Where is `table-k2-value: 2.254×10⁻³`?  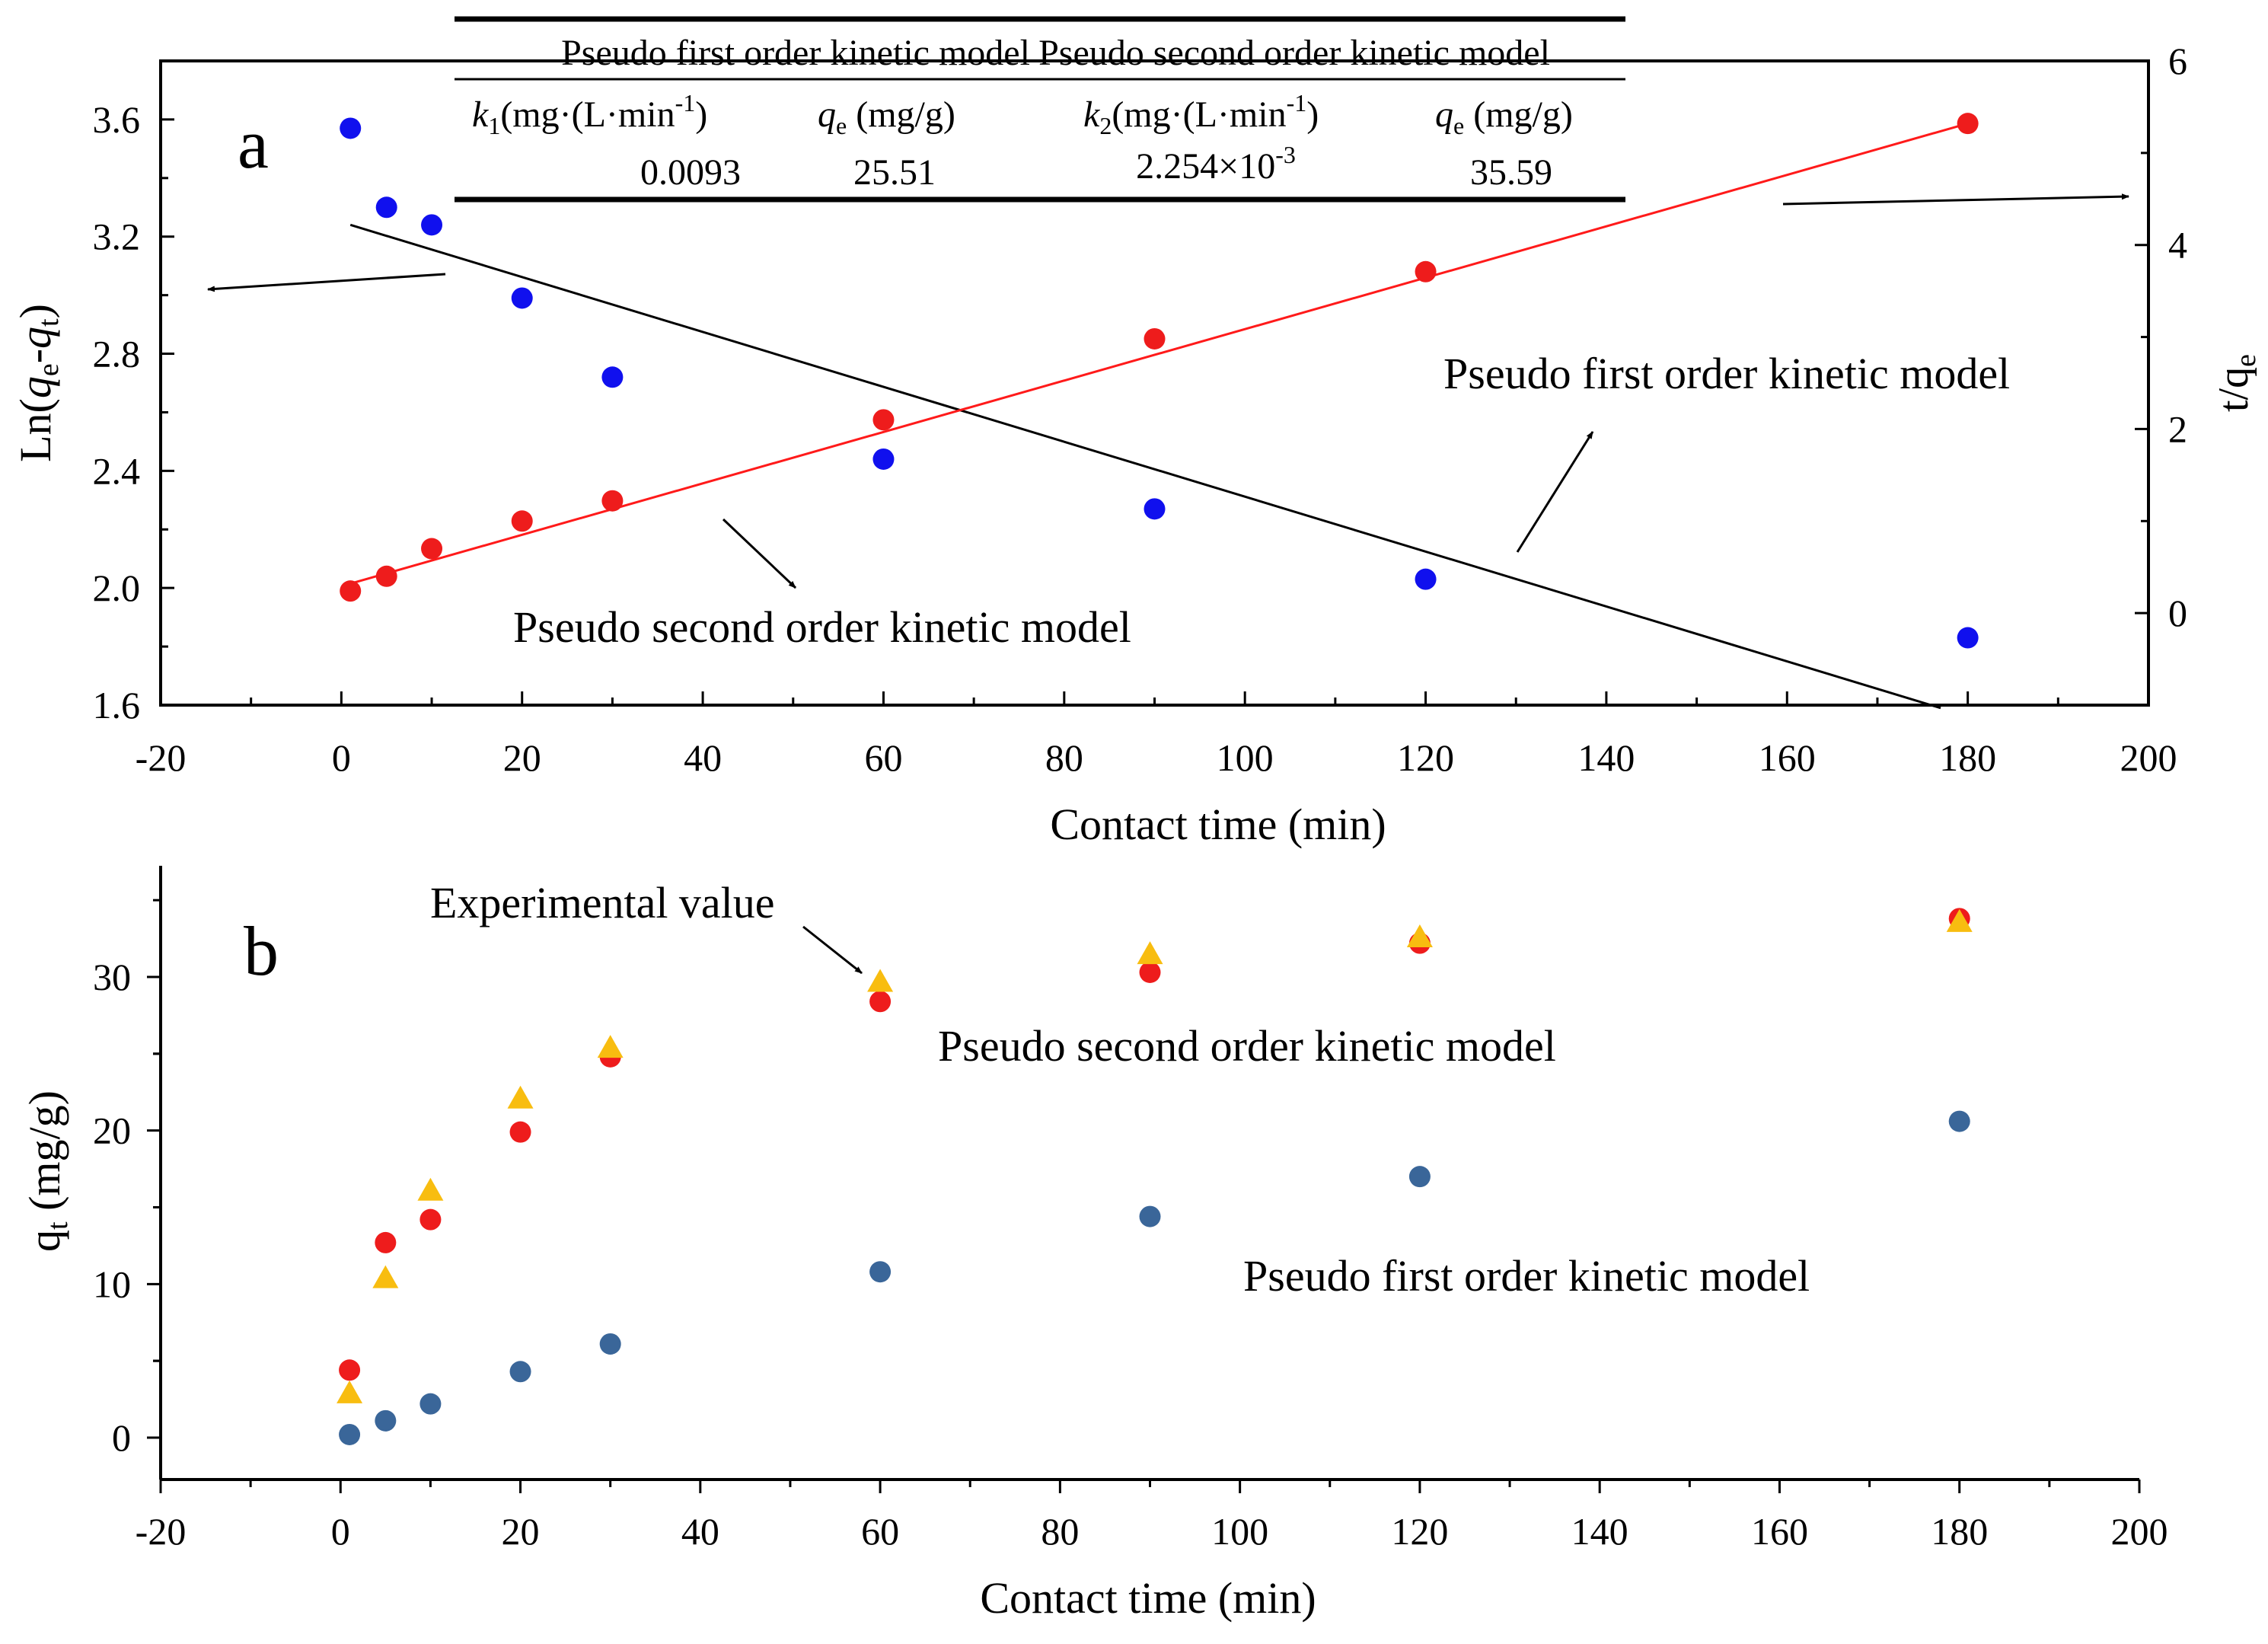
table-k2-value: 2.254×10⁻³ is located at coordinates (1216, 164).